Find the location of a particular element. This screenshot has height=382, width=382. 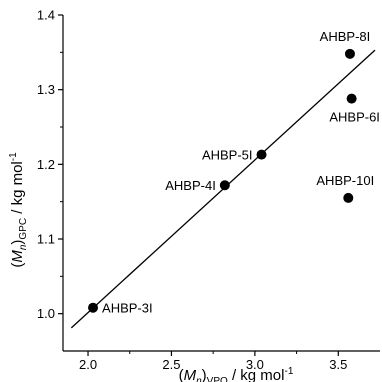

y-tick-label: 1.1 is located at coordinates (46, 239).